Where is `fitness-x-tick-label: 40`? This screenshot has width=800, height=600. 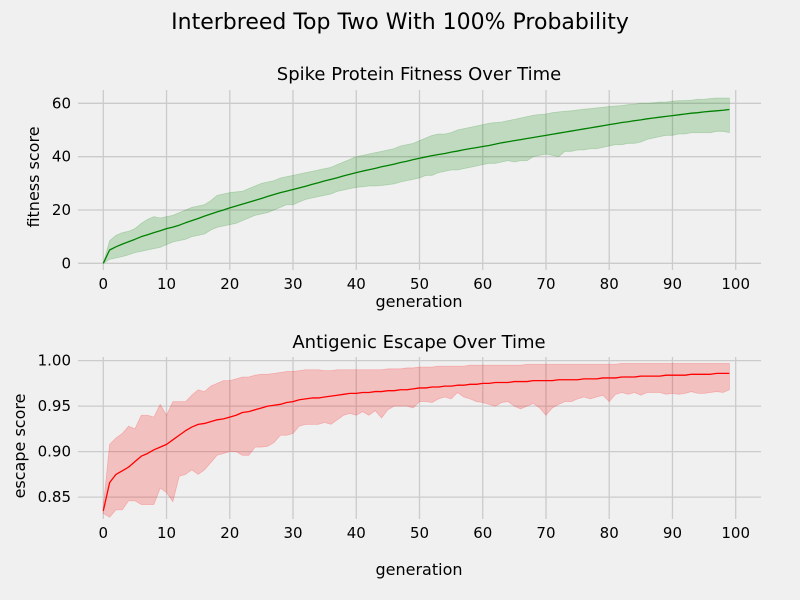
fitness-x-tick-label: 40 is located at coordinates (356, 284).